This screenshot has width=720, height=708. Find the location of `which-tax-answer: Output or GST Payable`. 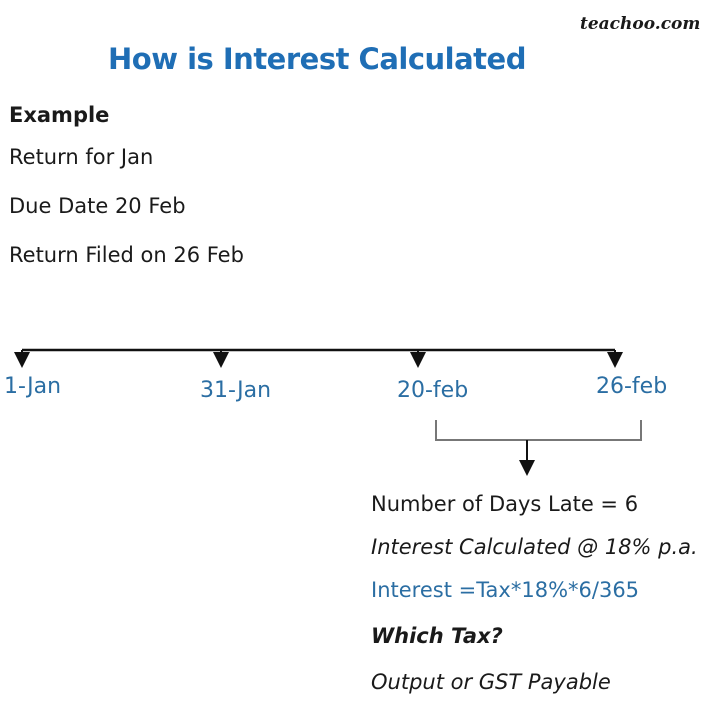

which-tax-answer: Output or GST Payable is located at coordinates (491, 682).